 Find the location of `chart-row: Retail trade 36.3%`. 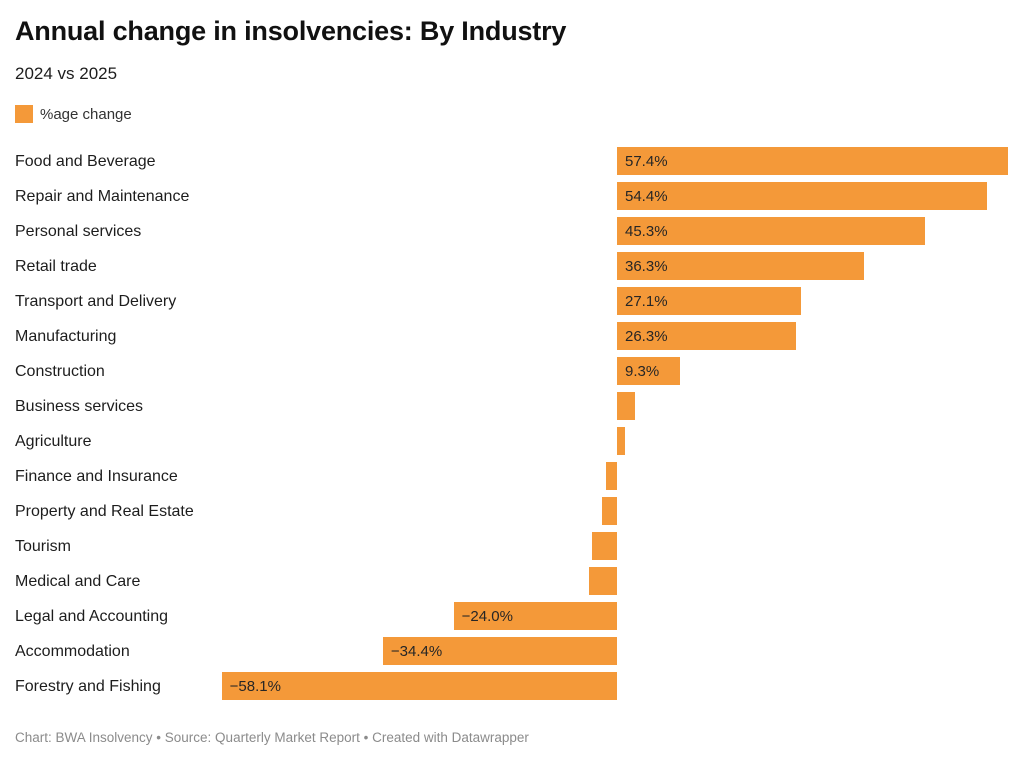

chart-row: Retail trade 36.3% is located at coordinates (512, 266).